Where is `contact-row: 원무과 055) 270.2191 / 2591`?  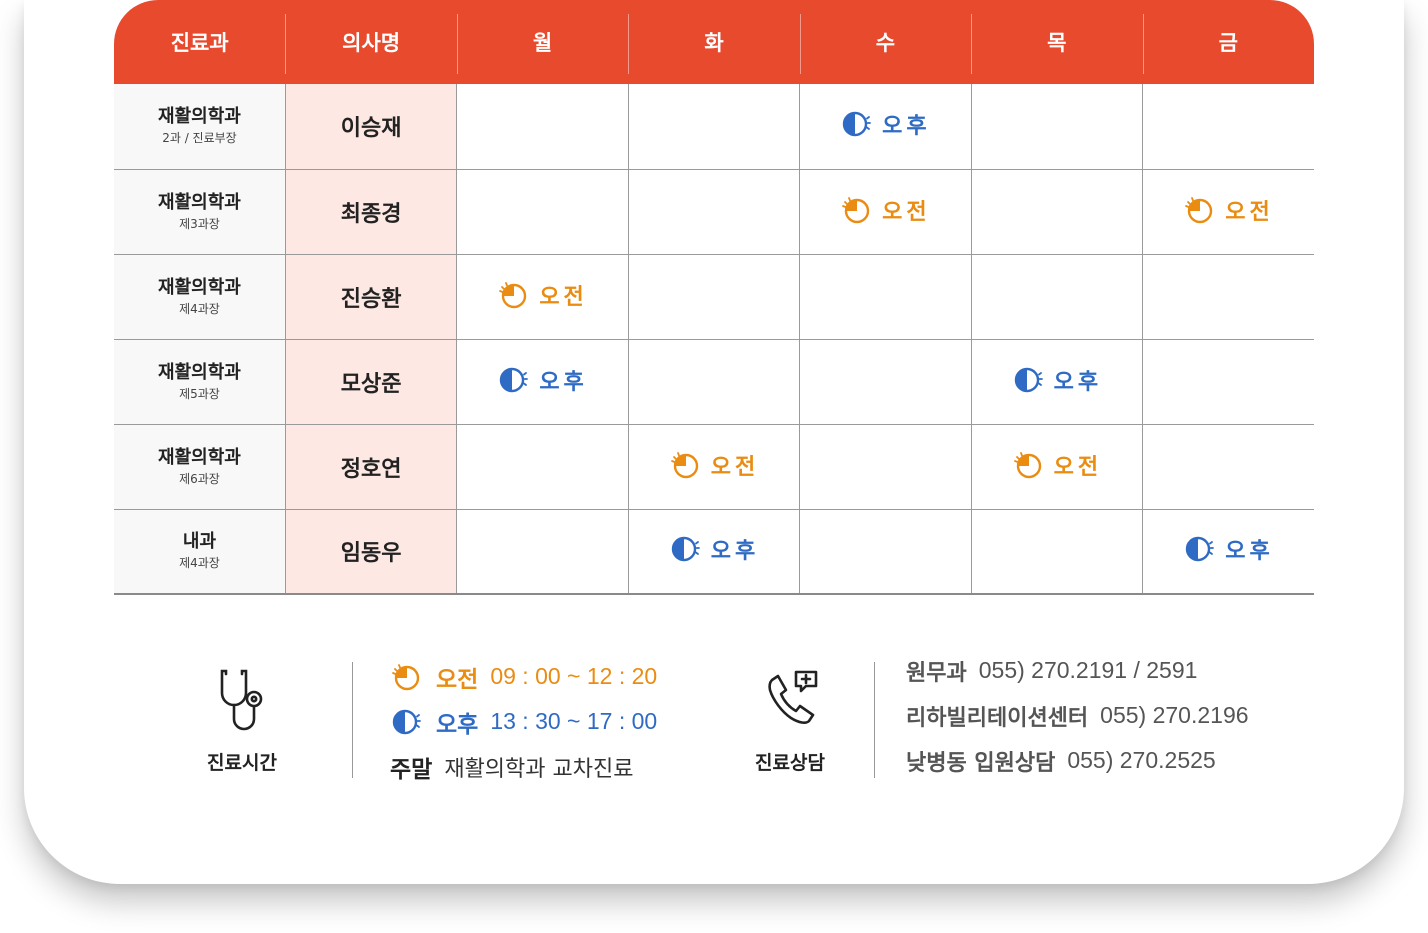 contact-row: 원무과 055) 270.2191 / 2591 is located at coordinates (1077, 670).